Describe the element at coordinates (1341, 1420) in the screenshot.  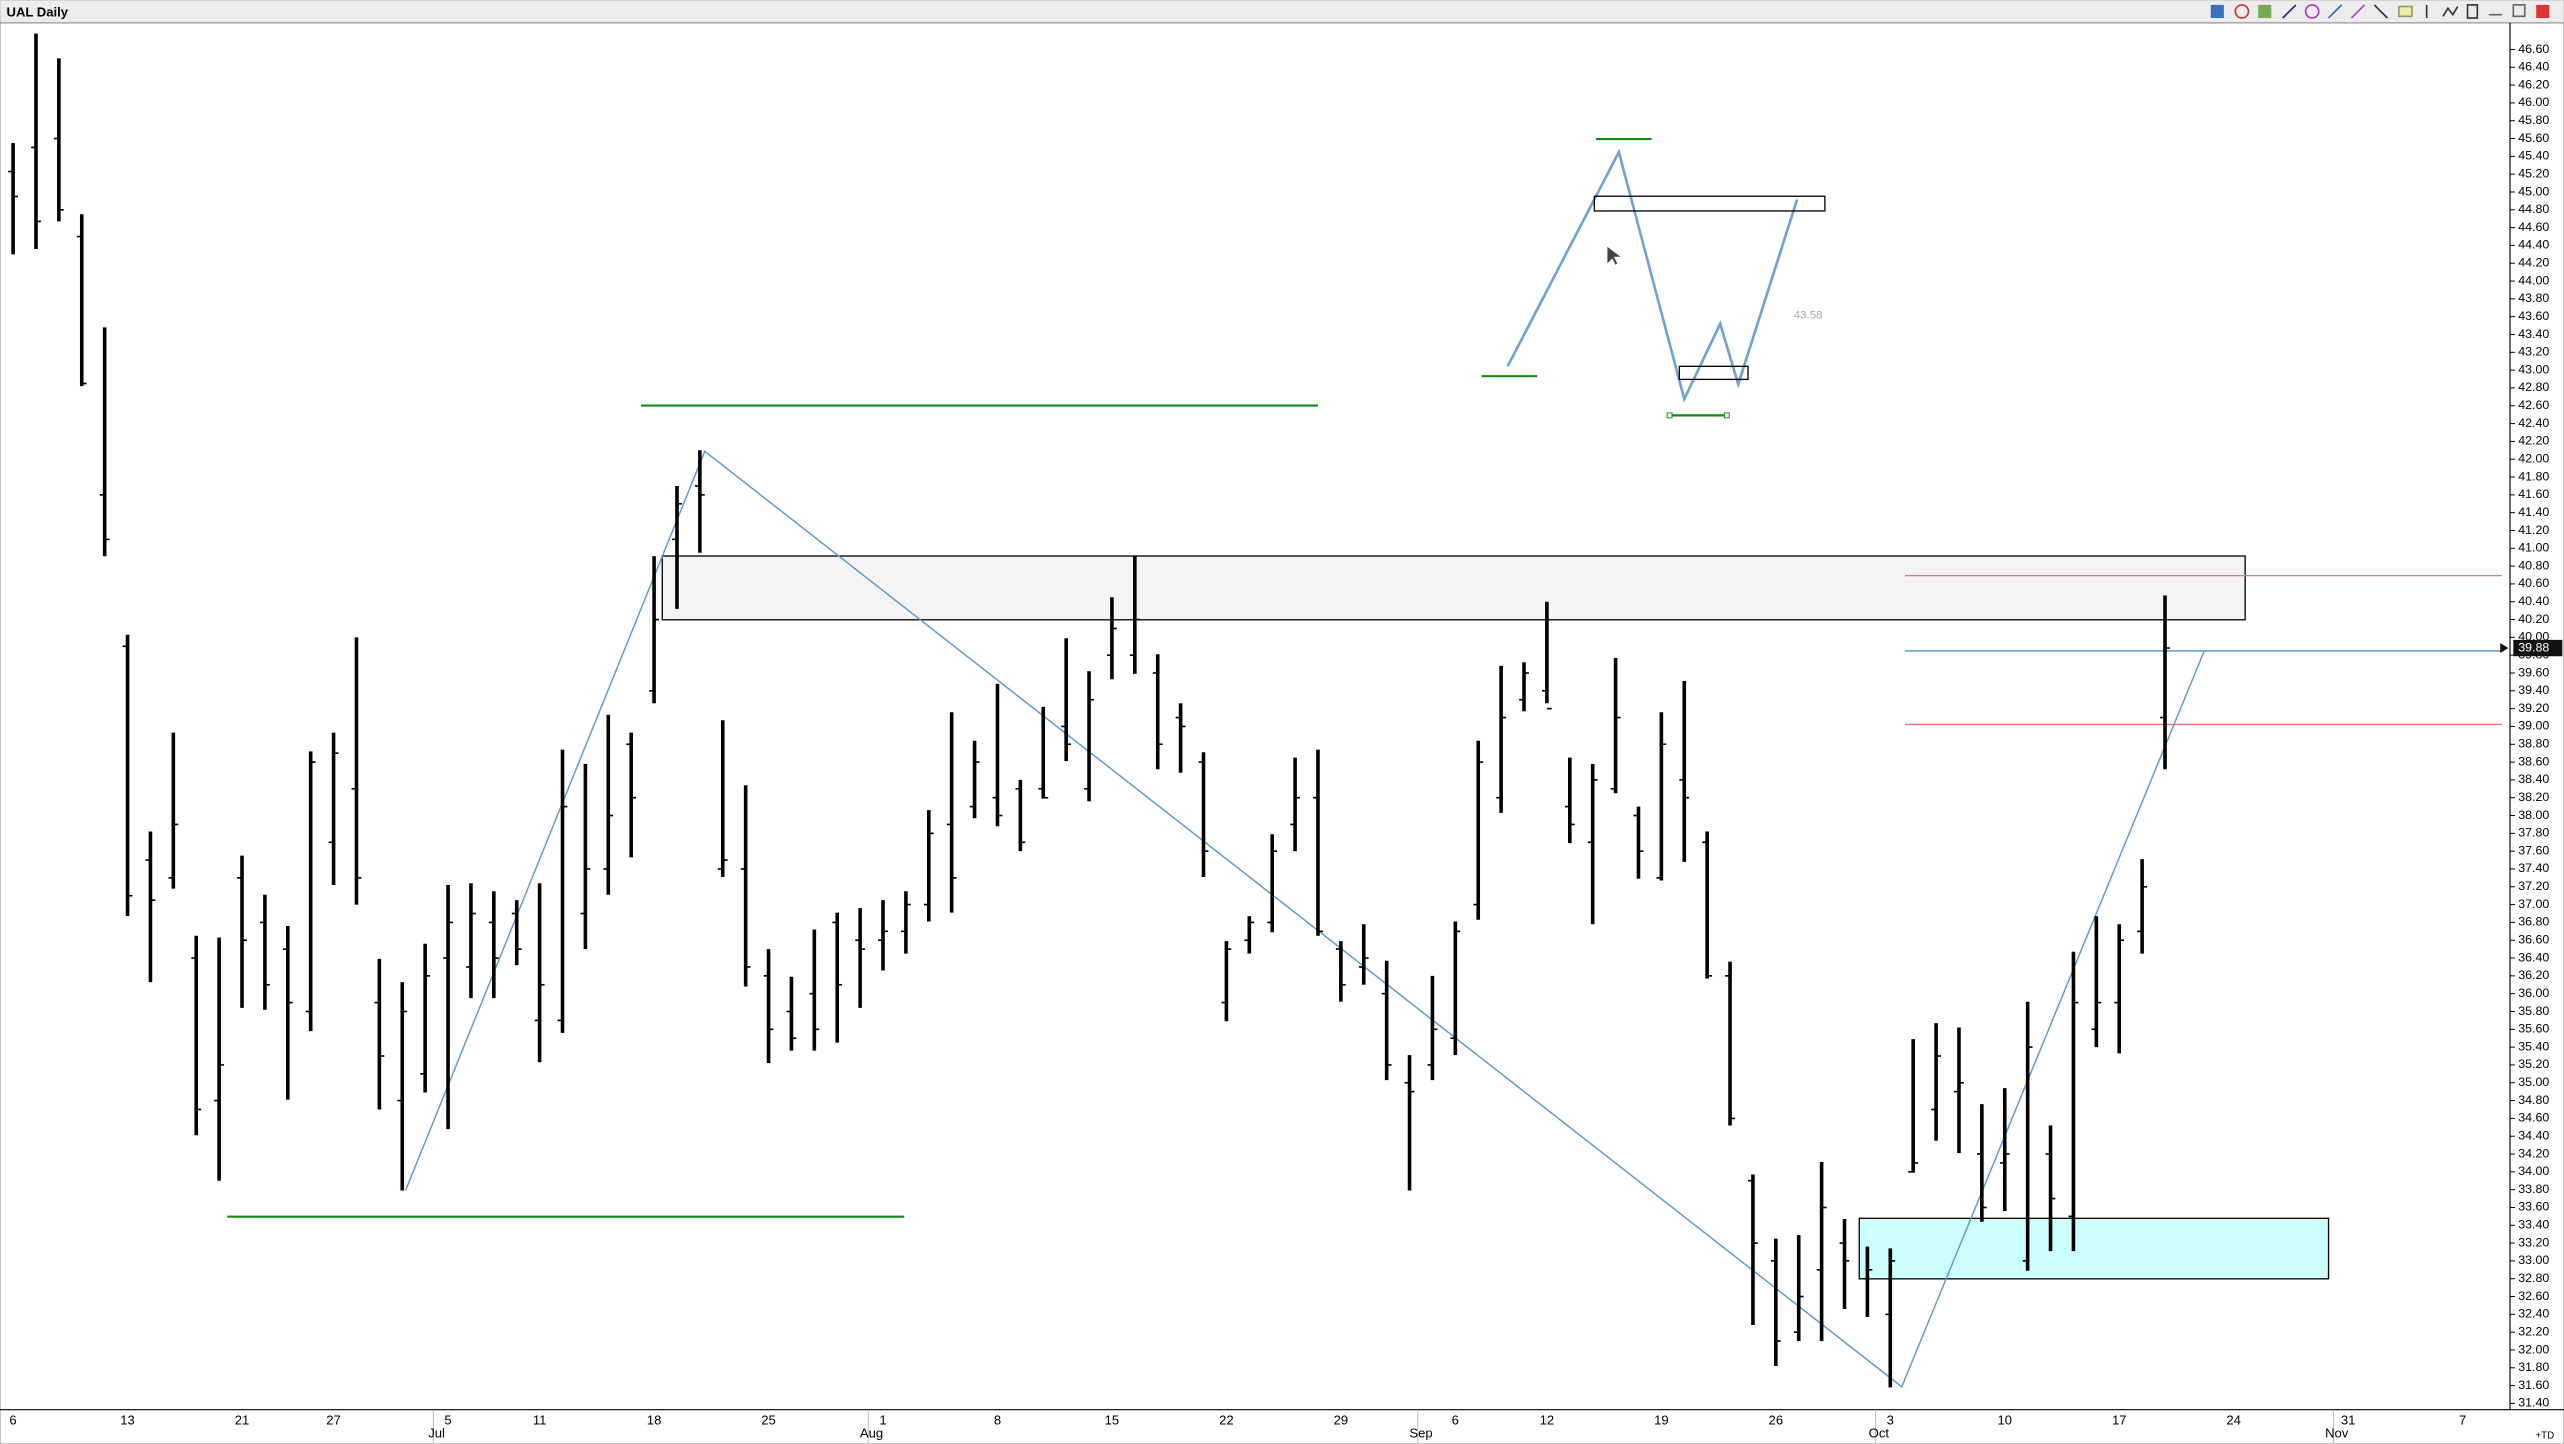
I see `x-tick-label: 29` at that location.